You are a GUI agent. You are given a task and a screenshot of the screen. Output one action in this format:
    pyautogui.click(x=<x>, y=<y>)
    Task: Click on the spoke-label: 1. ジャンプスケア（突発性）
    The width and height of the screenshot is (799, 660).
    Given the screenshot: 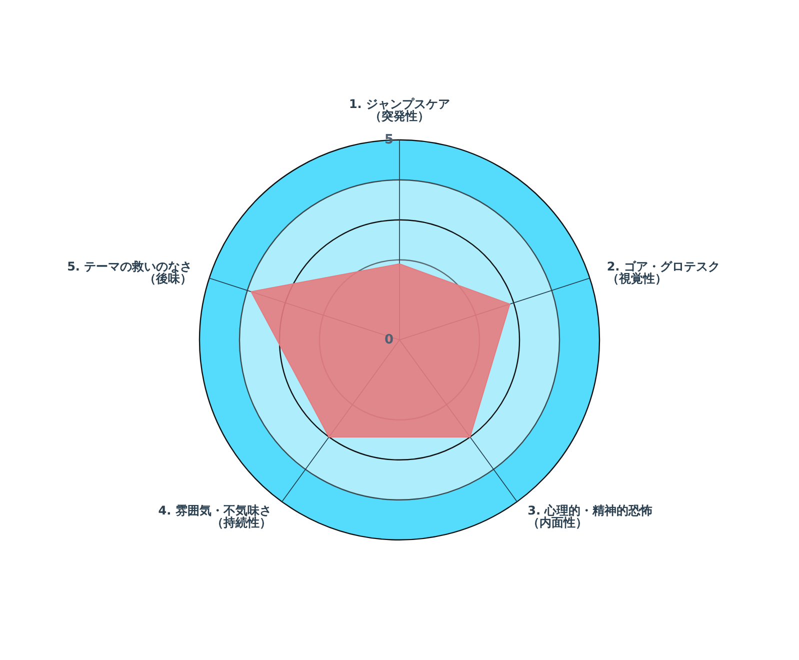 What is the action you would take?
    pyautogui.click(x=399, y=109)
    